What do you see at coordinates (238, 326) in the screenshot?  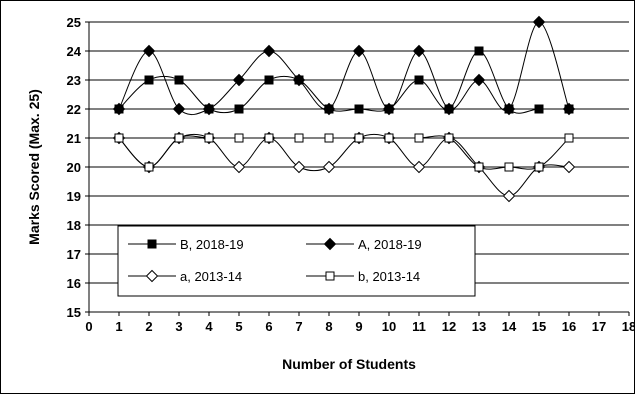 I see `x-tick-label: 5` at bounding box center [238, 326].